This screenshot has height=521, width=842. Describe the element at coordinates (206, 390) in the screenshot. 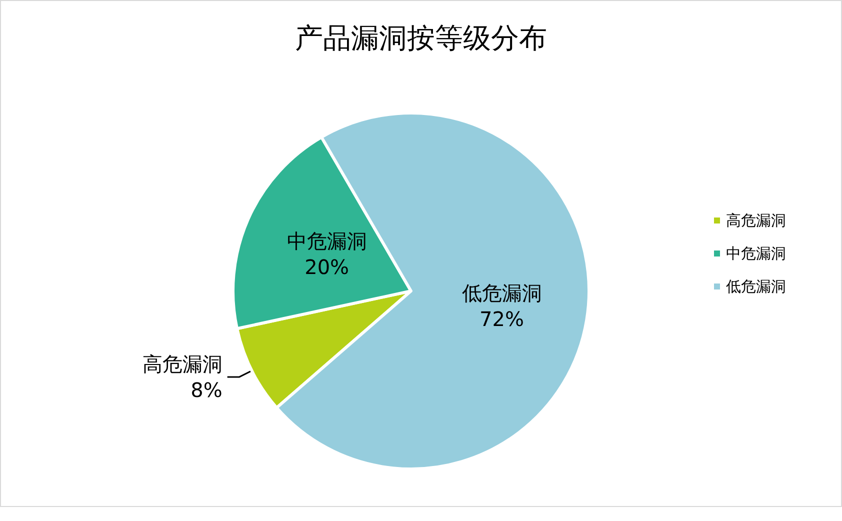

I see `data-label: 8%` at that location.